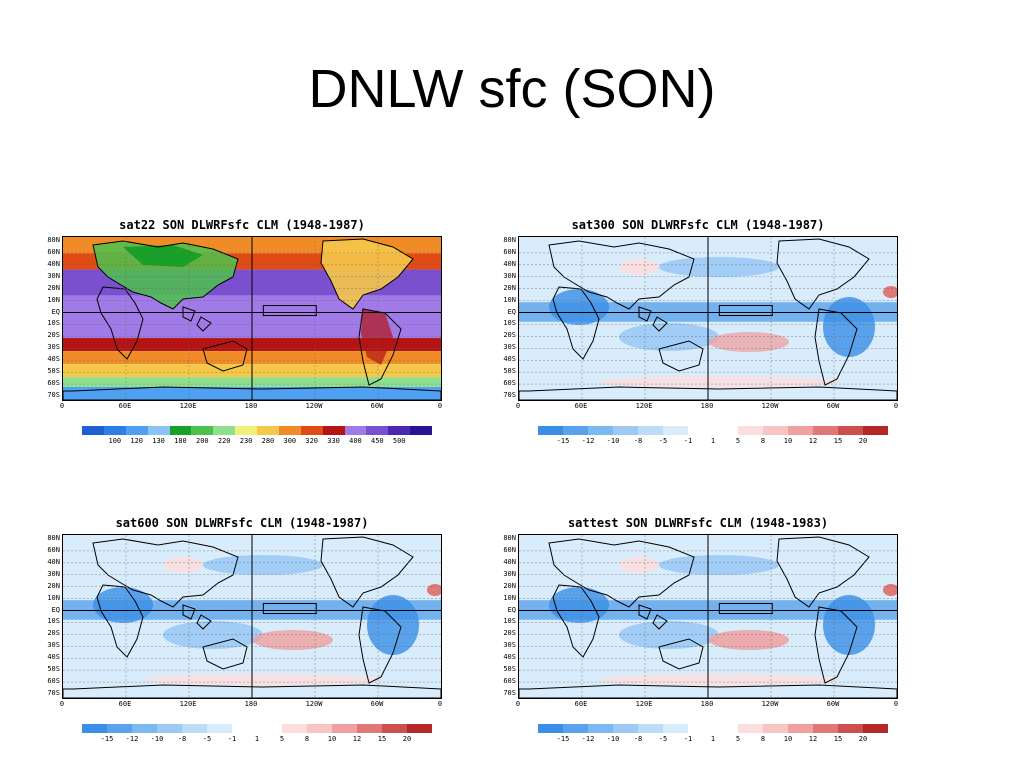 This screenshot has width=1024, height=768. What do you see at coordinates (290, 441) in the screenshot?
I see `colorbar-label: 300` at bounding box center [290, 441].